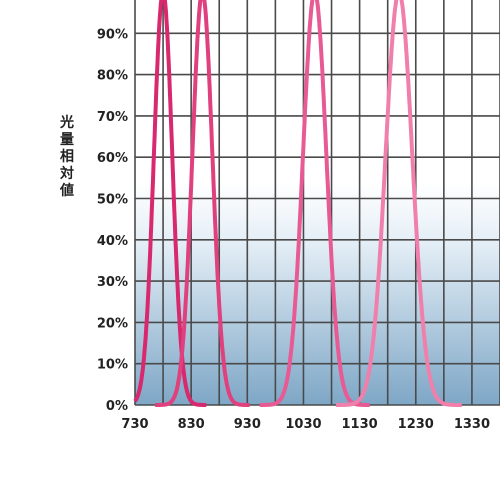  Describe the element at coordinates (66, 173) in the screenshot. I see `y-axis-label-char: 対` at that location.